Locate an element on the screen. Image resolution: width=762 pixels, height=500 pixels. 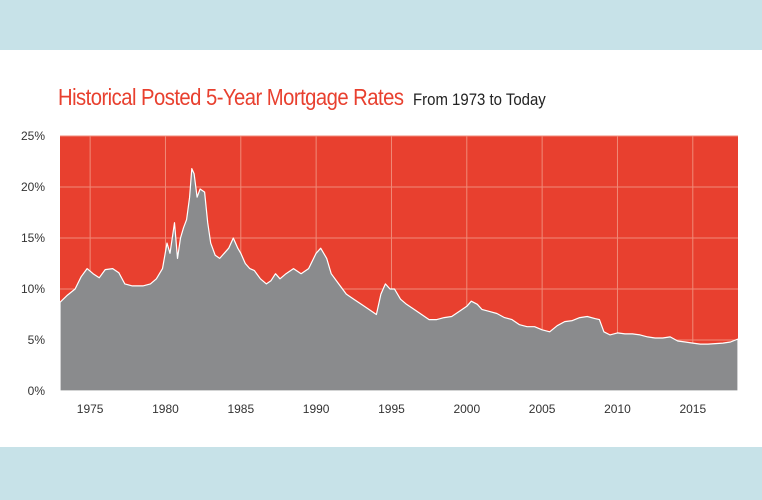
x-tick-label-8: 2015 is located at coordinates (692, 409).